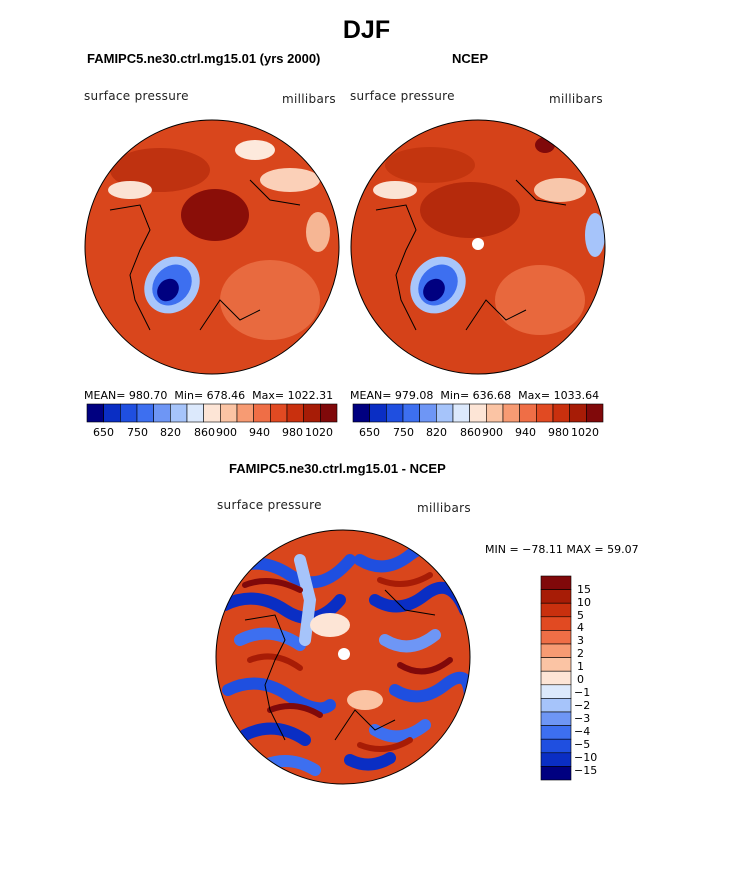 The width and height of the screenshot is (733, 882). What do you see at coordinates (582, 731) in the screenshot?
I see `diff-label-11: −4` at bounding box center [582, 731].